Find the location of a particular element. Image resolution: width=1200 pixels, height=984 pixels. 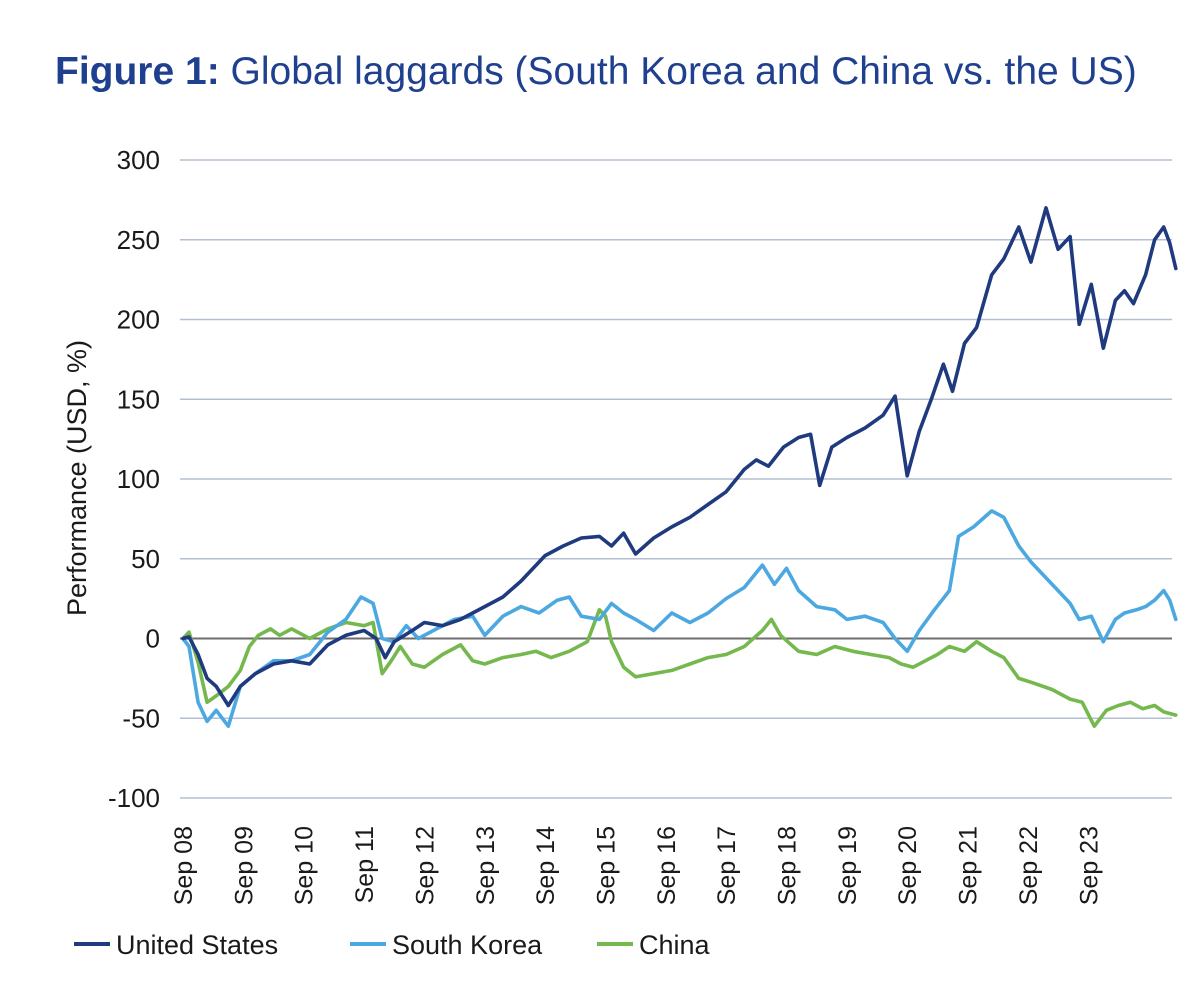

legend-label-united-states: United States is located at coordinates (197, 945).